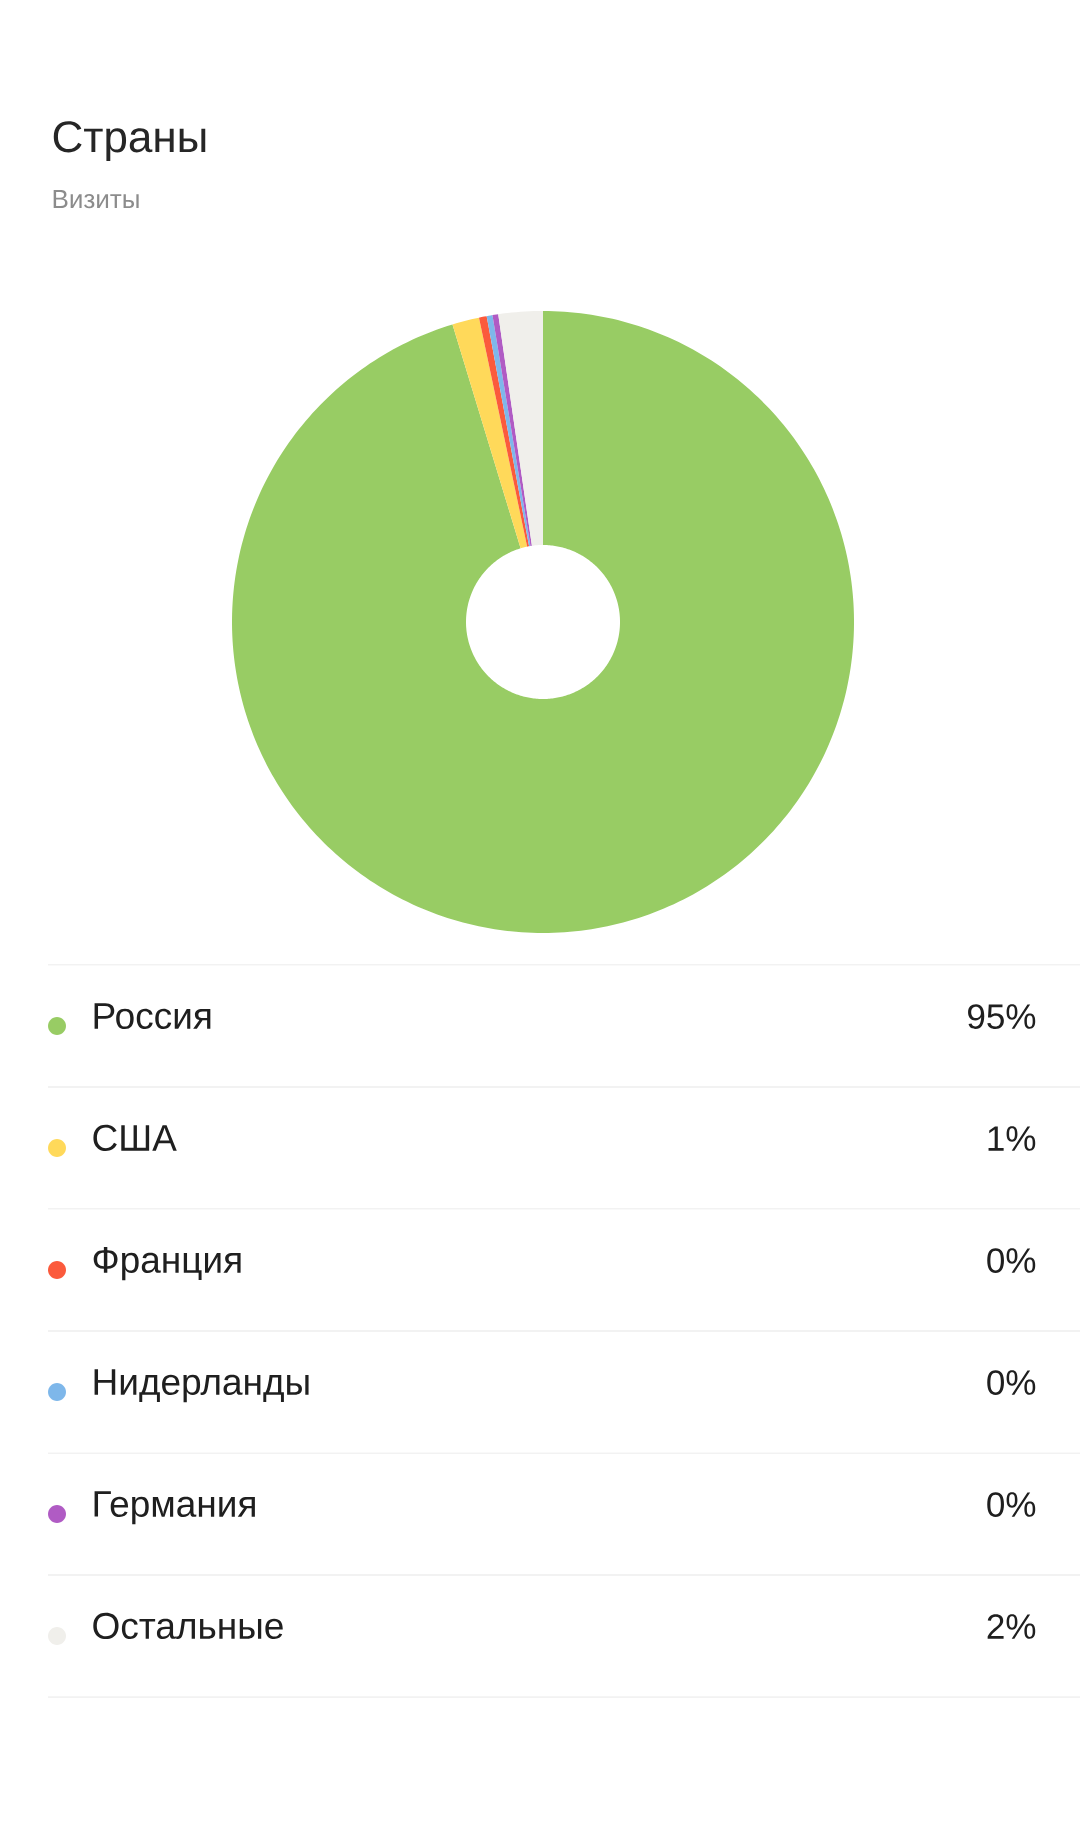  Describe the element at coordinates (1001, 1016) in the screenshot. I see `data-label: 95%` at that location.